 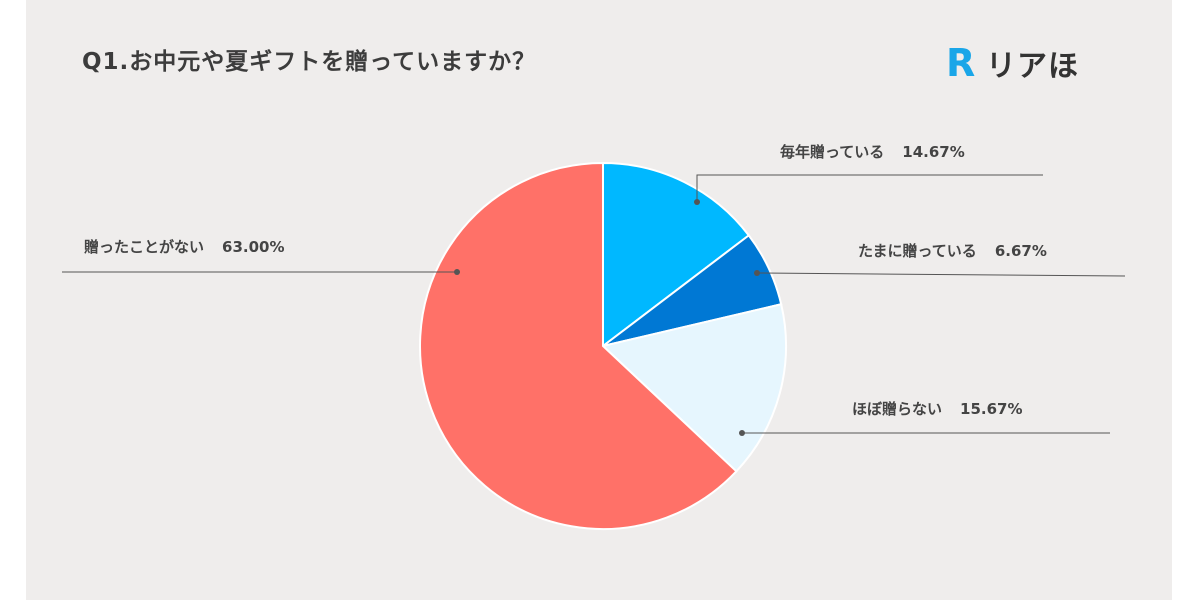 What do you see at coordinates (253, 247) in the screenshot?
I see `slice-label-value: 63.00%` at bounding box center [253, 247].